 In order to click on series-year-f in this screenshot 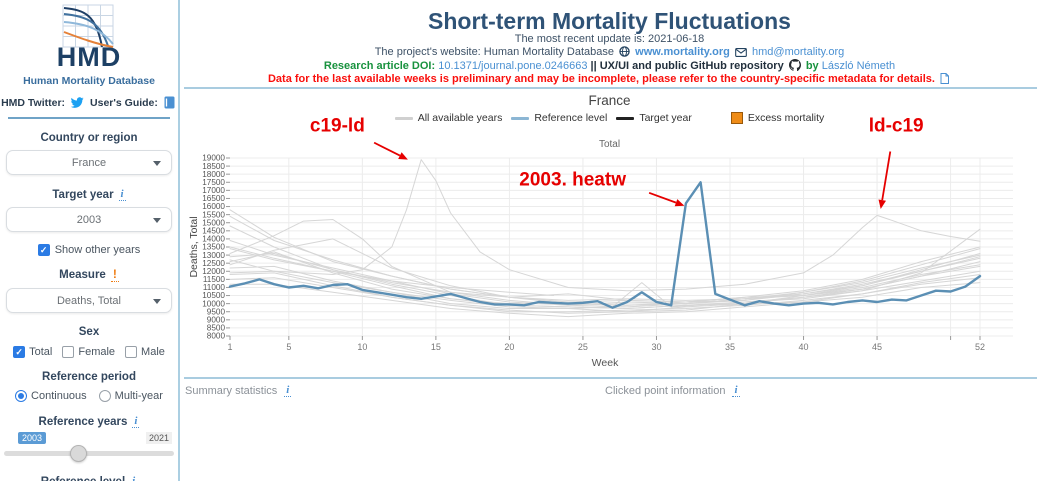, I will do `click(605, 292)`.